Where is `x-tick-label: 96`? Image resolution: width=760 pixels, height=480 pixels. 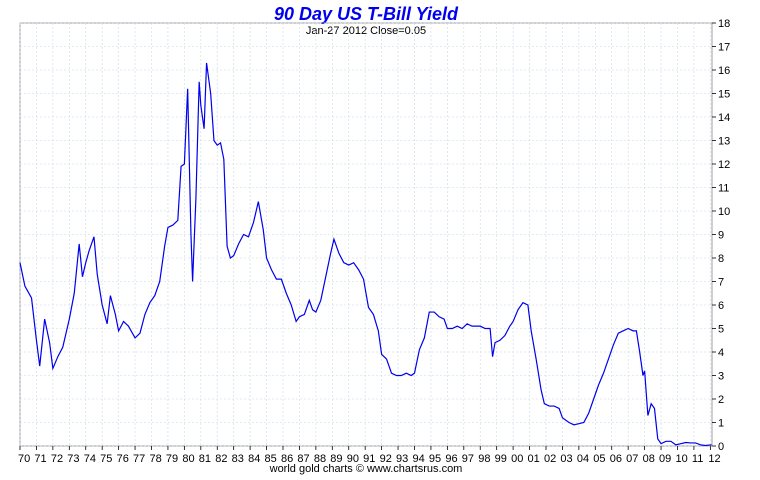 x-tick-label: 96 is located at coordinates (451, 459).